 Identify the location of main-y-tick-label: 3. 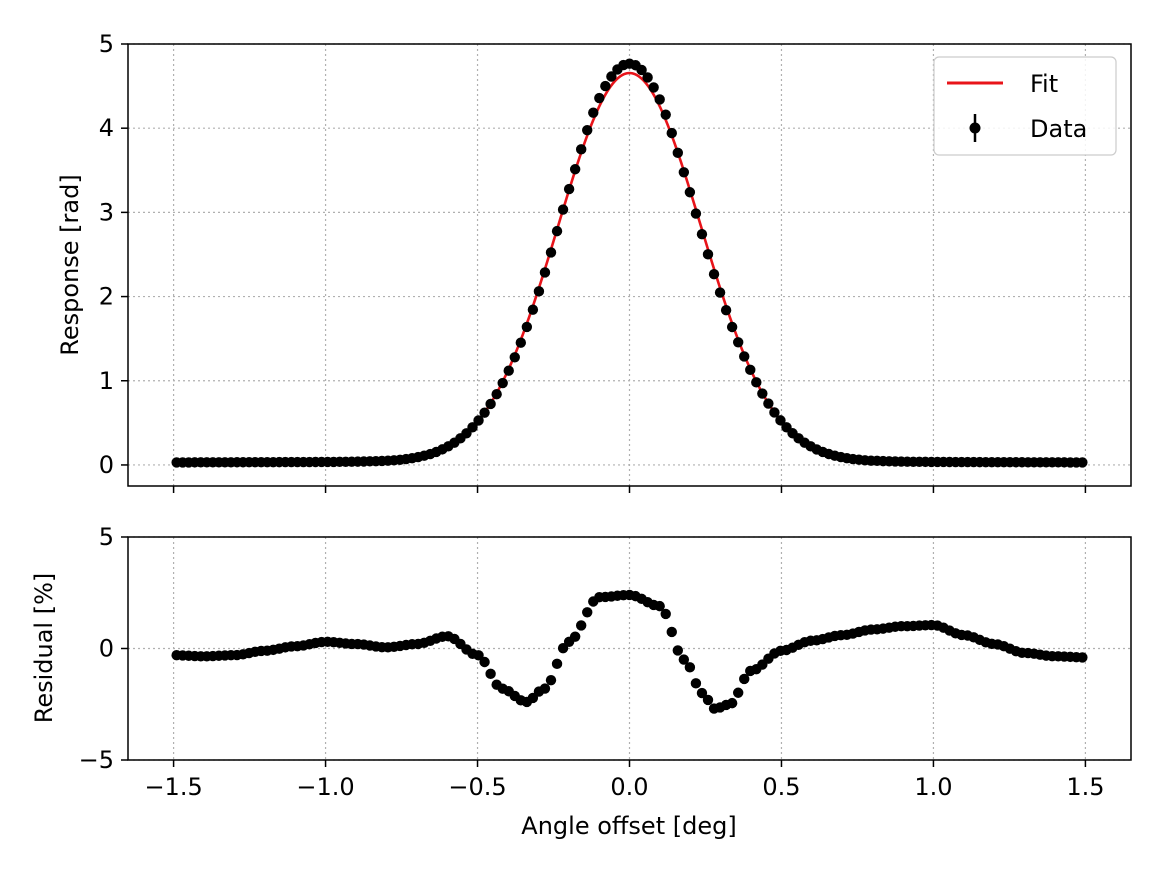
(106, 212).